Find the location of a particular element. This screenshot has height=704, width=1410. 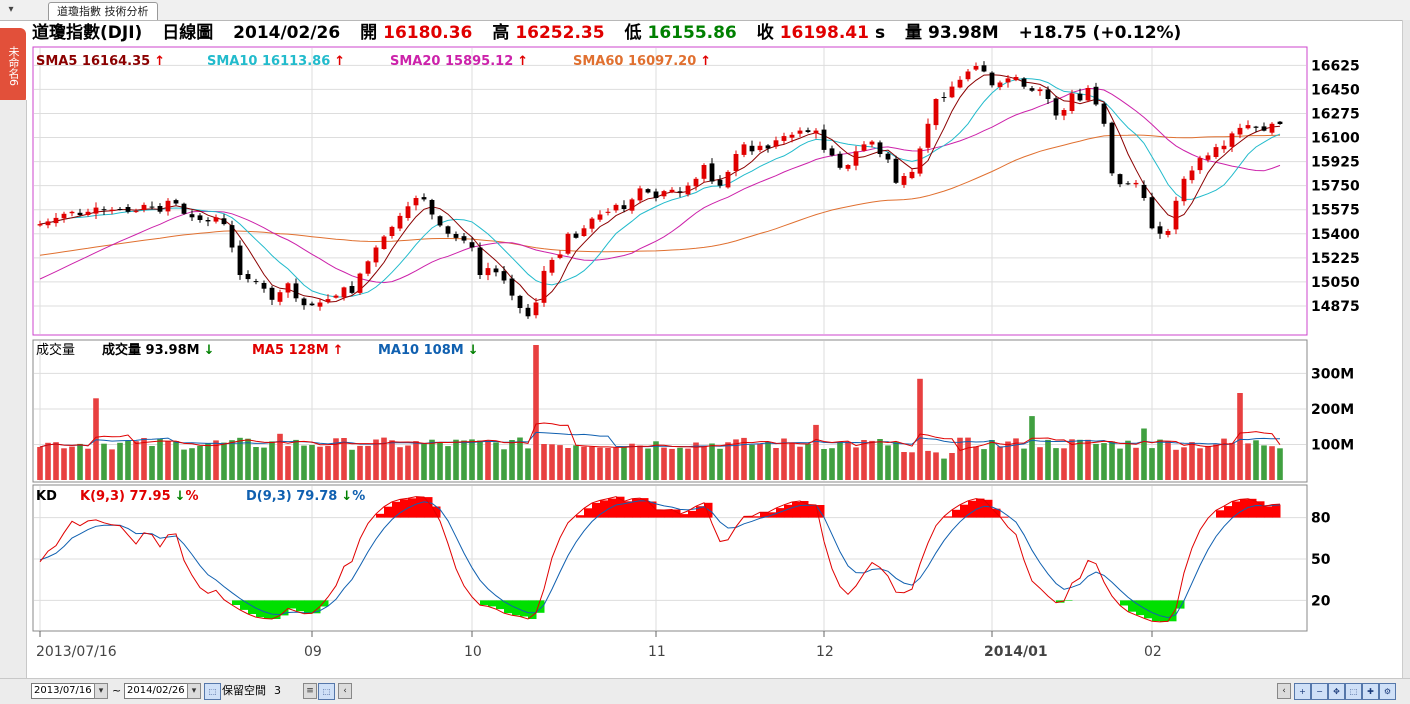

zoom-in-icon: + is located at coordinates (1302, 691).